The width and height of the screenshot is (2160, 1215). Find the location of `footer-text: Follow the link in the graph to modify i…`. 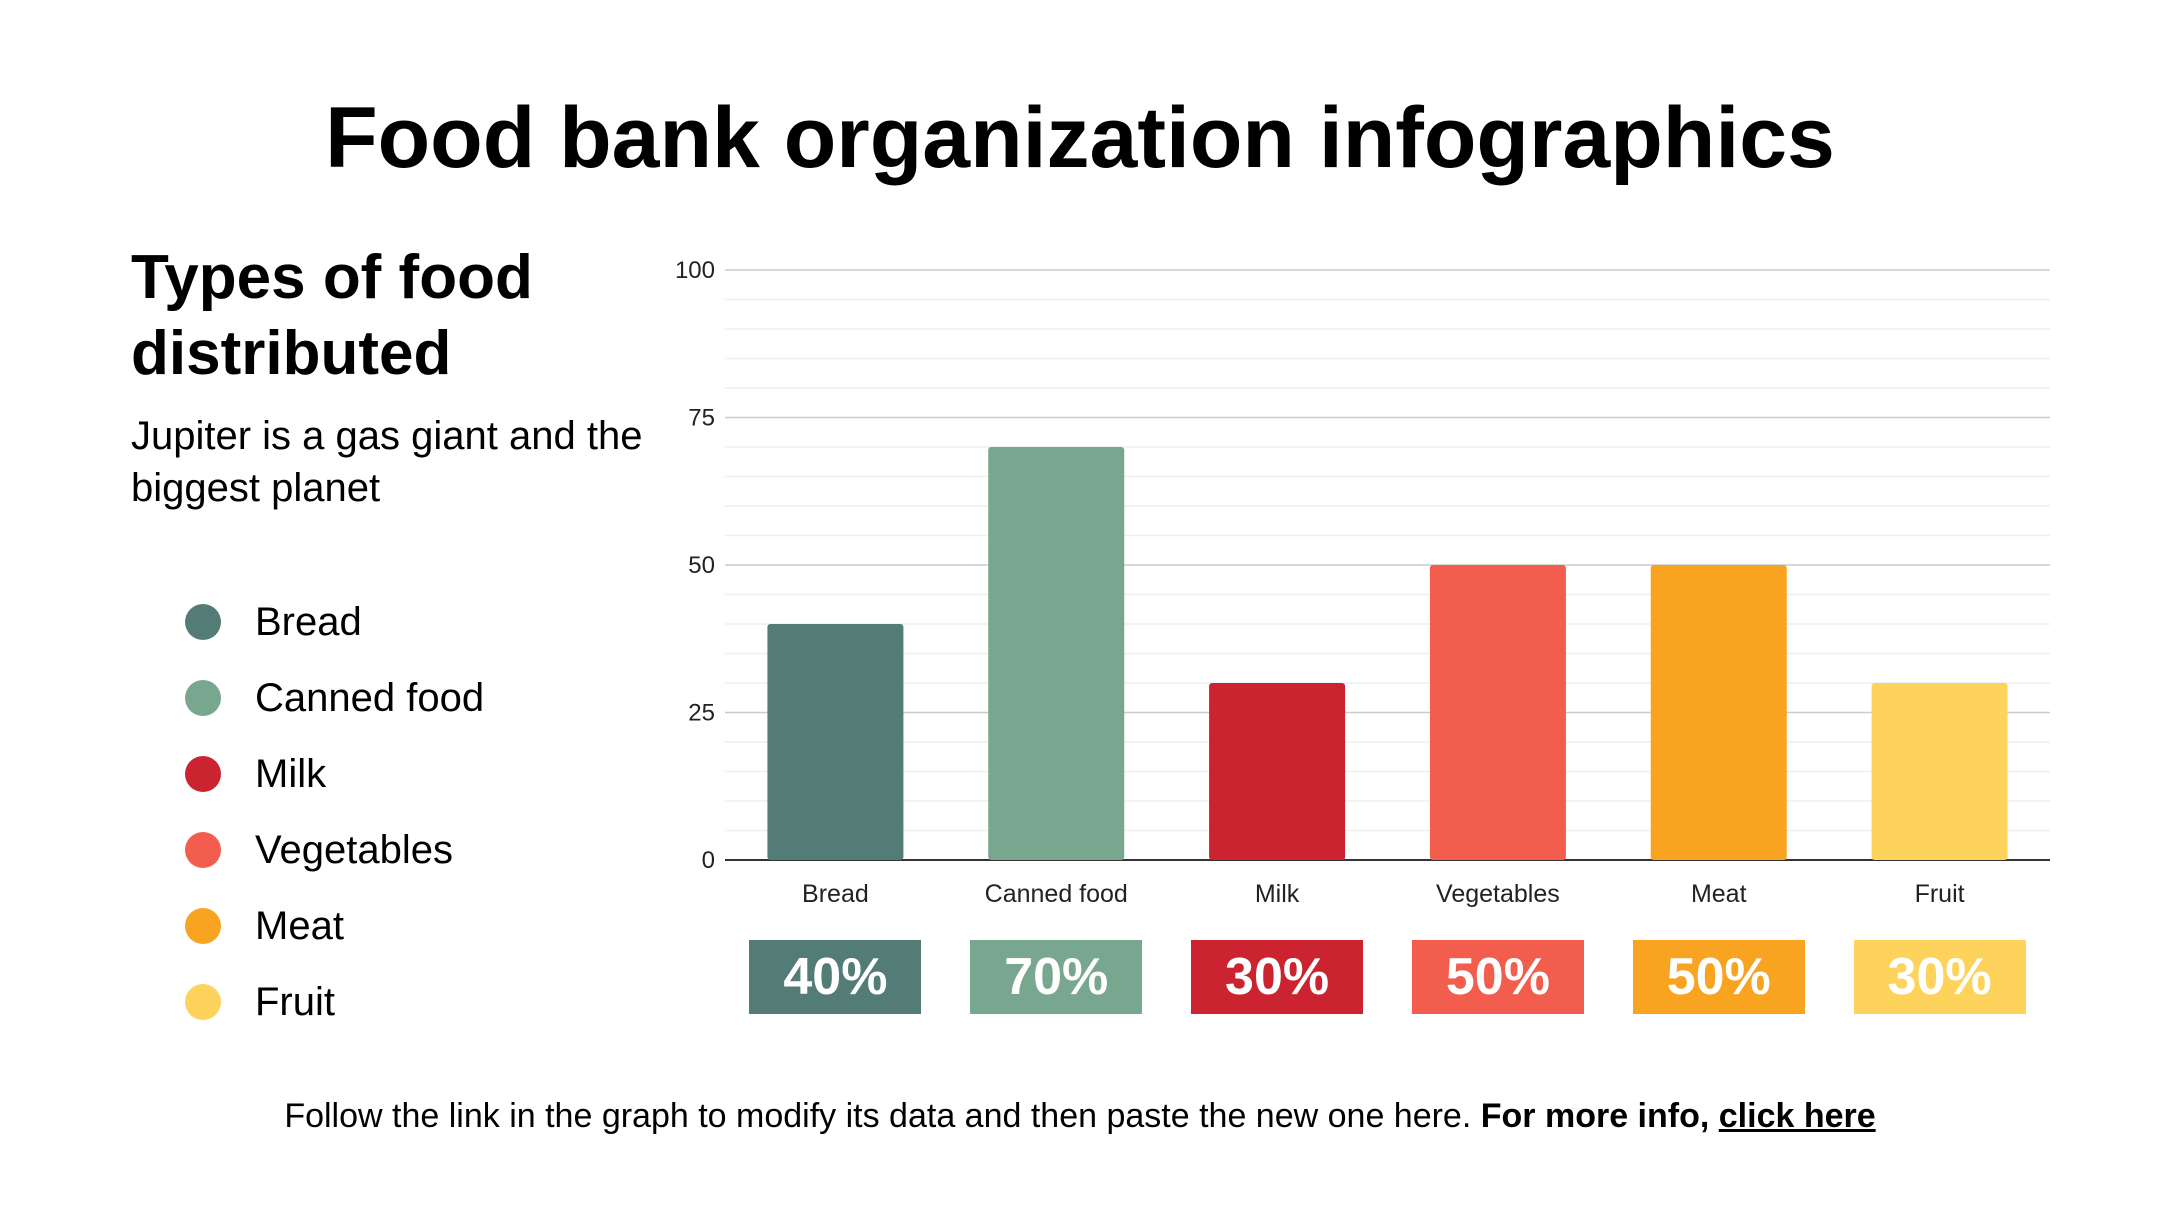

footer-text: Follow the link in the graph to modify i… is located at coordinates (878, 1116).